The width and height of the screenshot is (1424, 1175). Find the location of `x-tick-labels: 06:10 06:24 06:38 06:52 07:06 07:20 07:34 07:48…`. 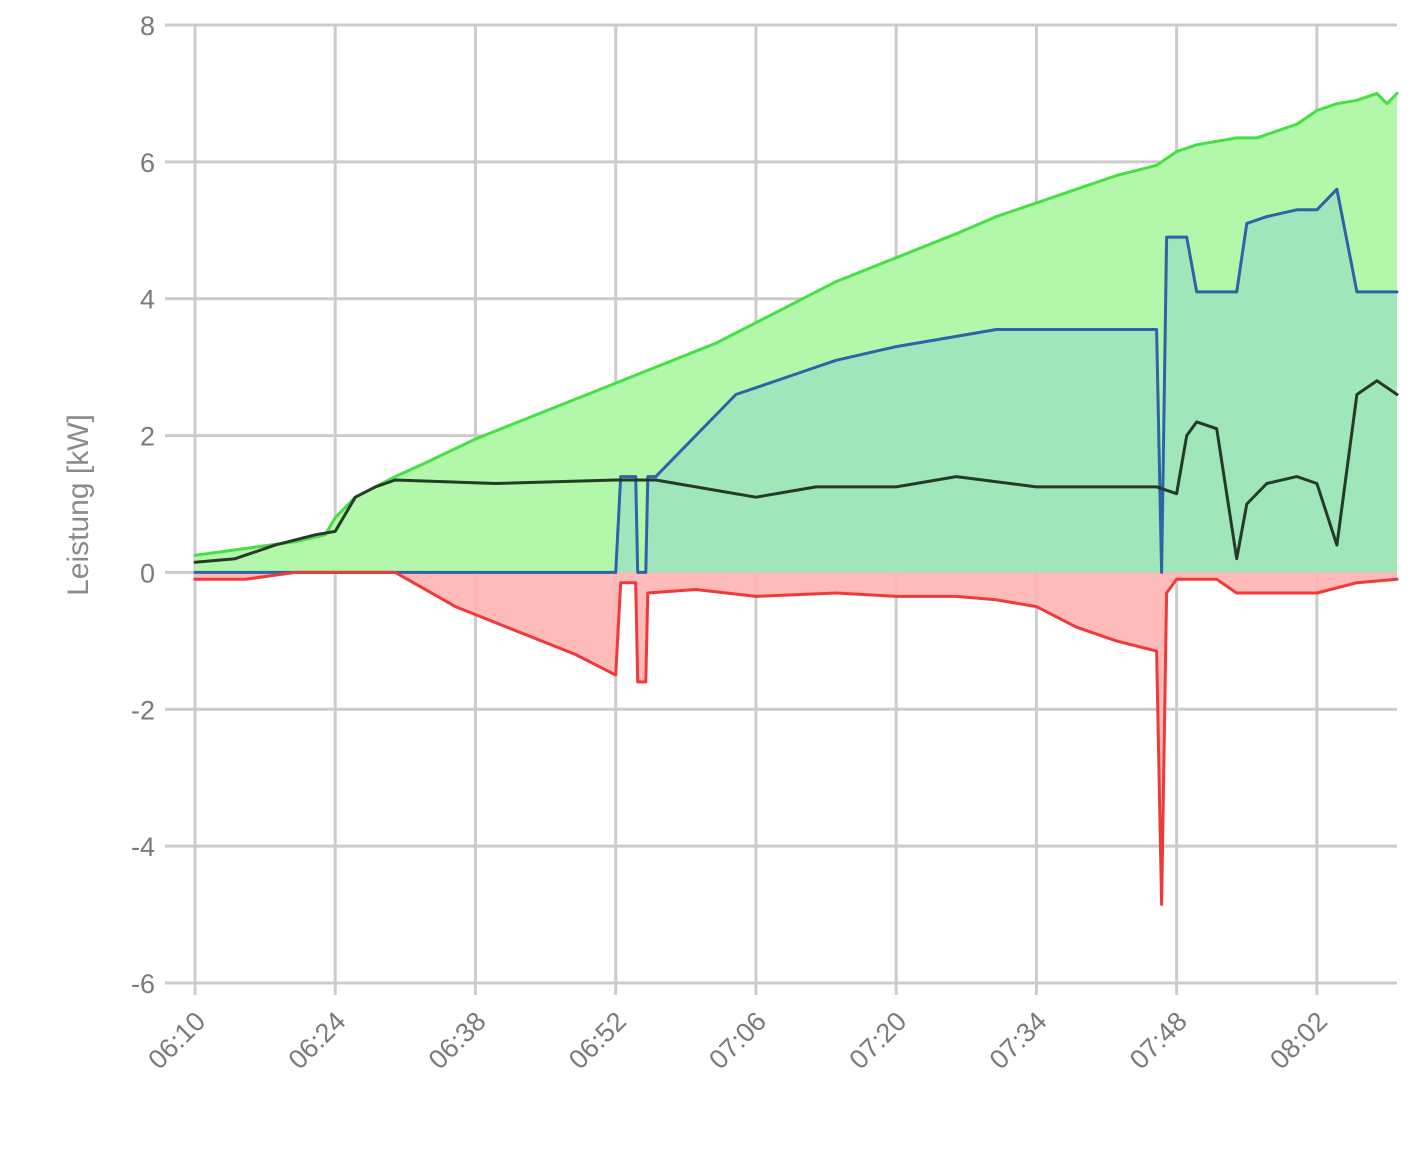

x-tick-labels: 06:10 06:24 06:38 06:52 07:06 07:20 07:34 07:48… is located at coordinates (737, 1040).